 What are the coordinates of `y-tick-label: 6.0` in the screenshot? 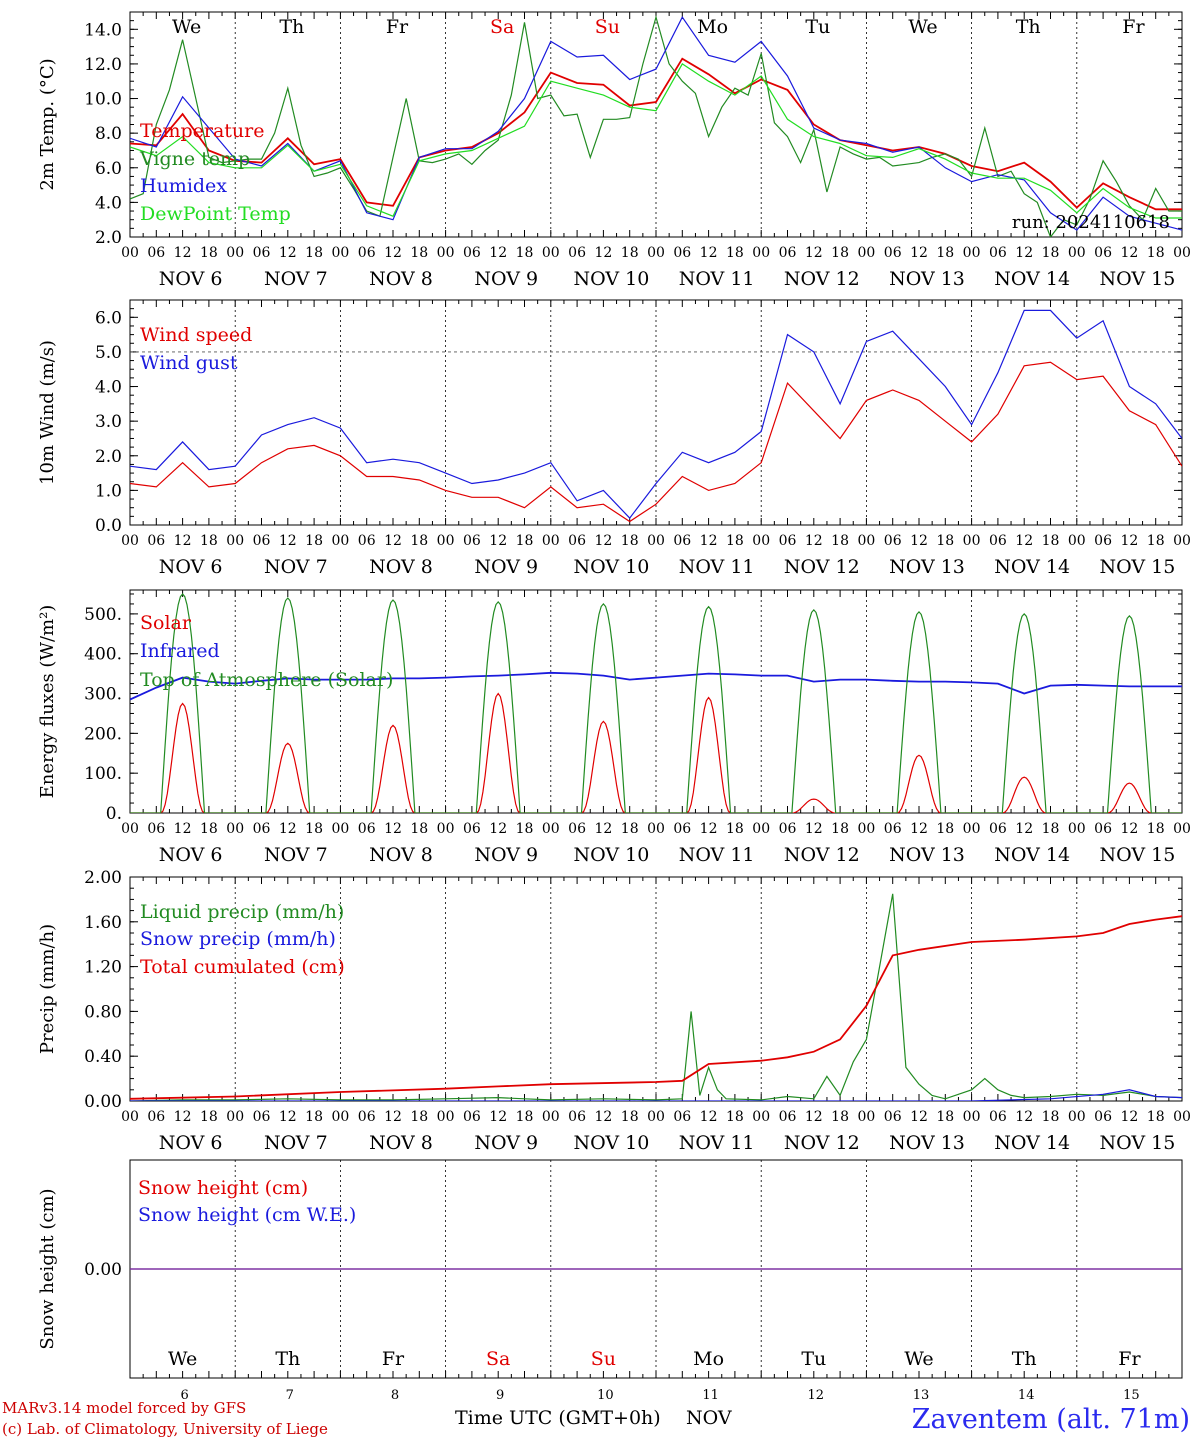 It's located at (108, 169).